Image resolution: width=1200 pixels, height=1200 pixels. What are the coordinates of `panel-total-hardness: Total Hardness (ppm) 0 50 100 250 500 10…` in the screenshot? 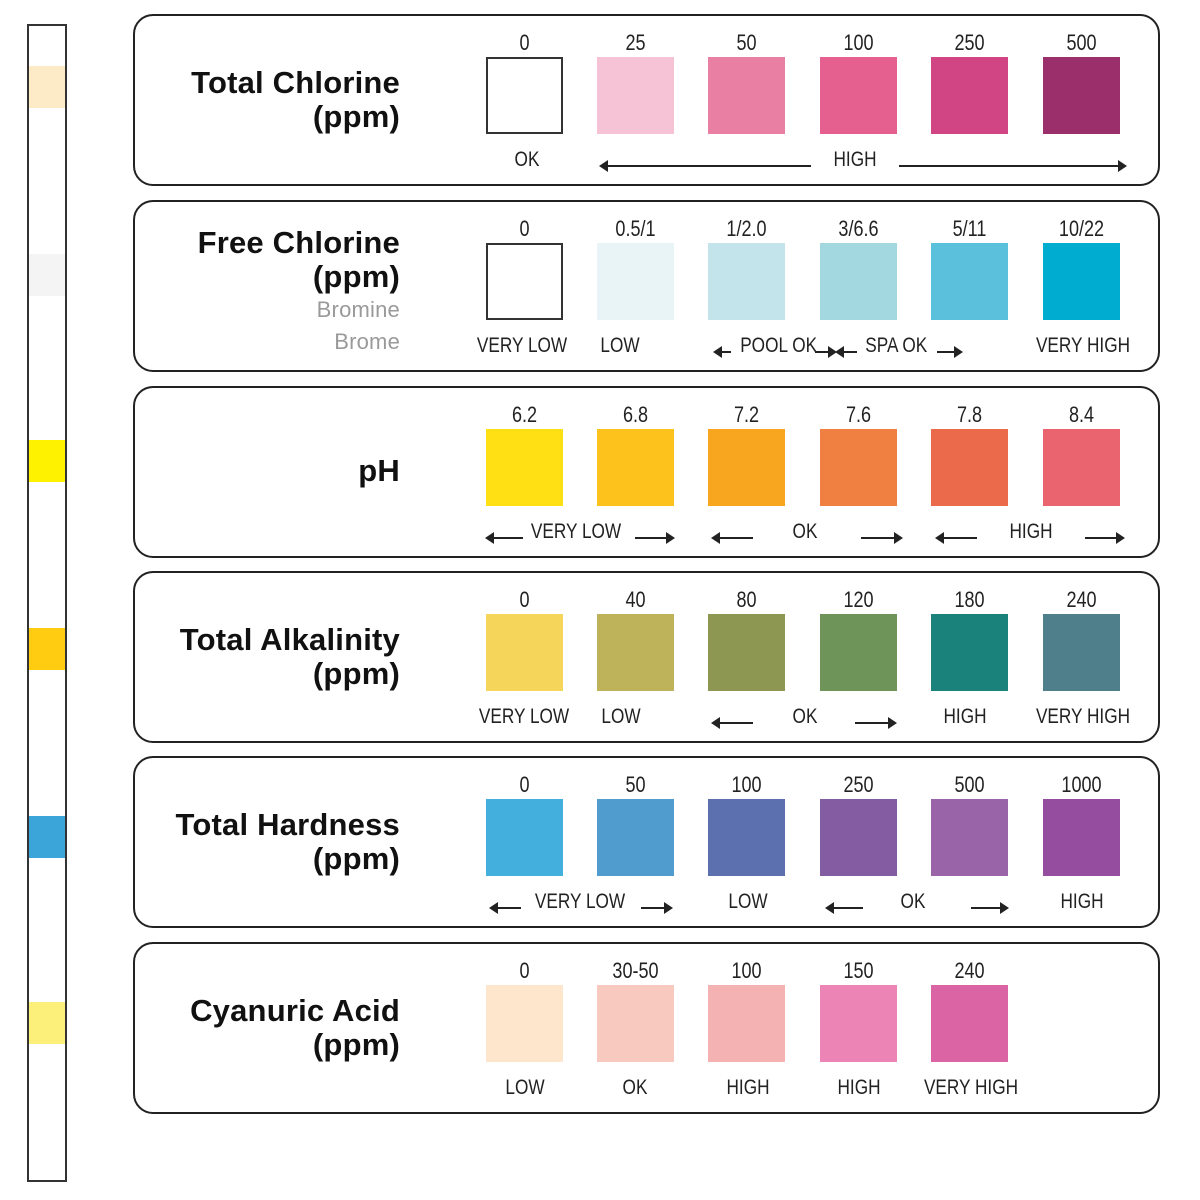 It's located at (646, 842).